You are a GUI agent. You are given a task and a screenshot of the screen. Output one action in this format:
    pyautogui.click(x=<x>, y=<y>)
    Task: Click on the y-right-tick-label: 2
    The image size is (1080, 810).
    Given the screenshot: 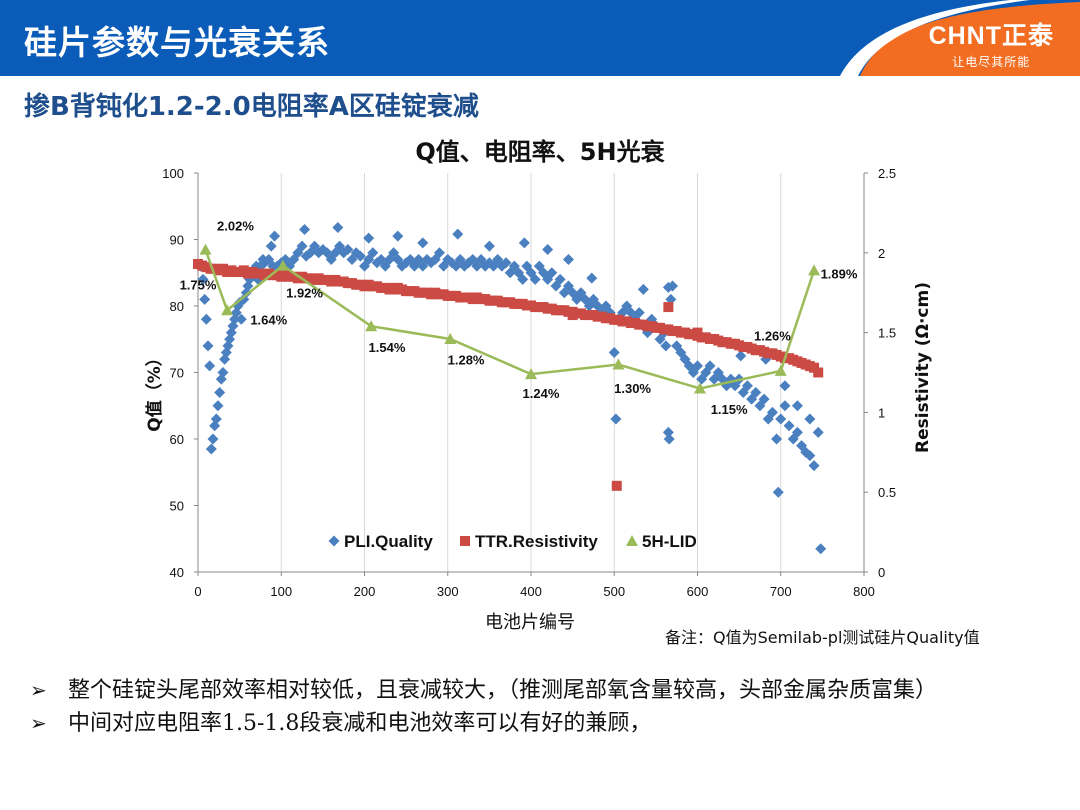 What is the action you would take?
    pyautogui.click(x=881, y=253)
    